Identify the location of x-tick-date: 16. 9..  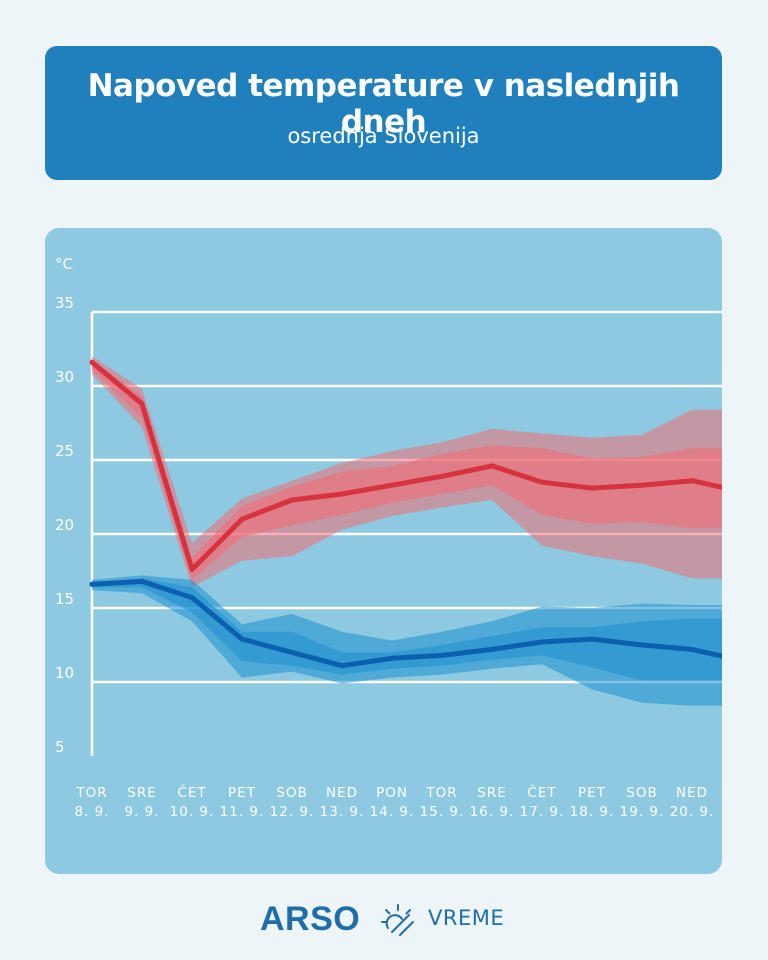
(492, 812).